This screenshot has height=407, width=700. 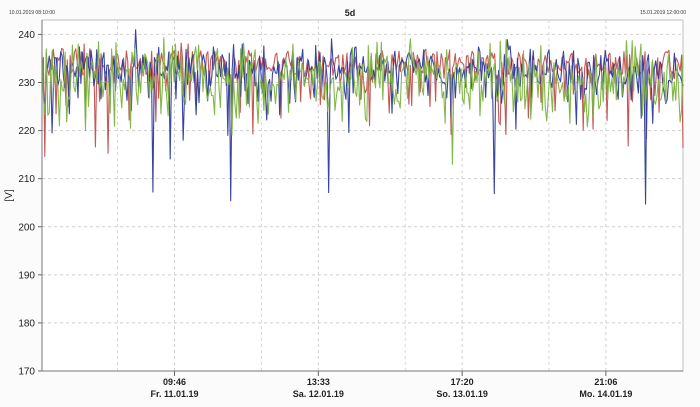 I want to click on x-tick-time-label: 09:46, so click(x=174, y=382).